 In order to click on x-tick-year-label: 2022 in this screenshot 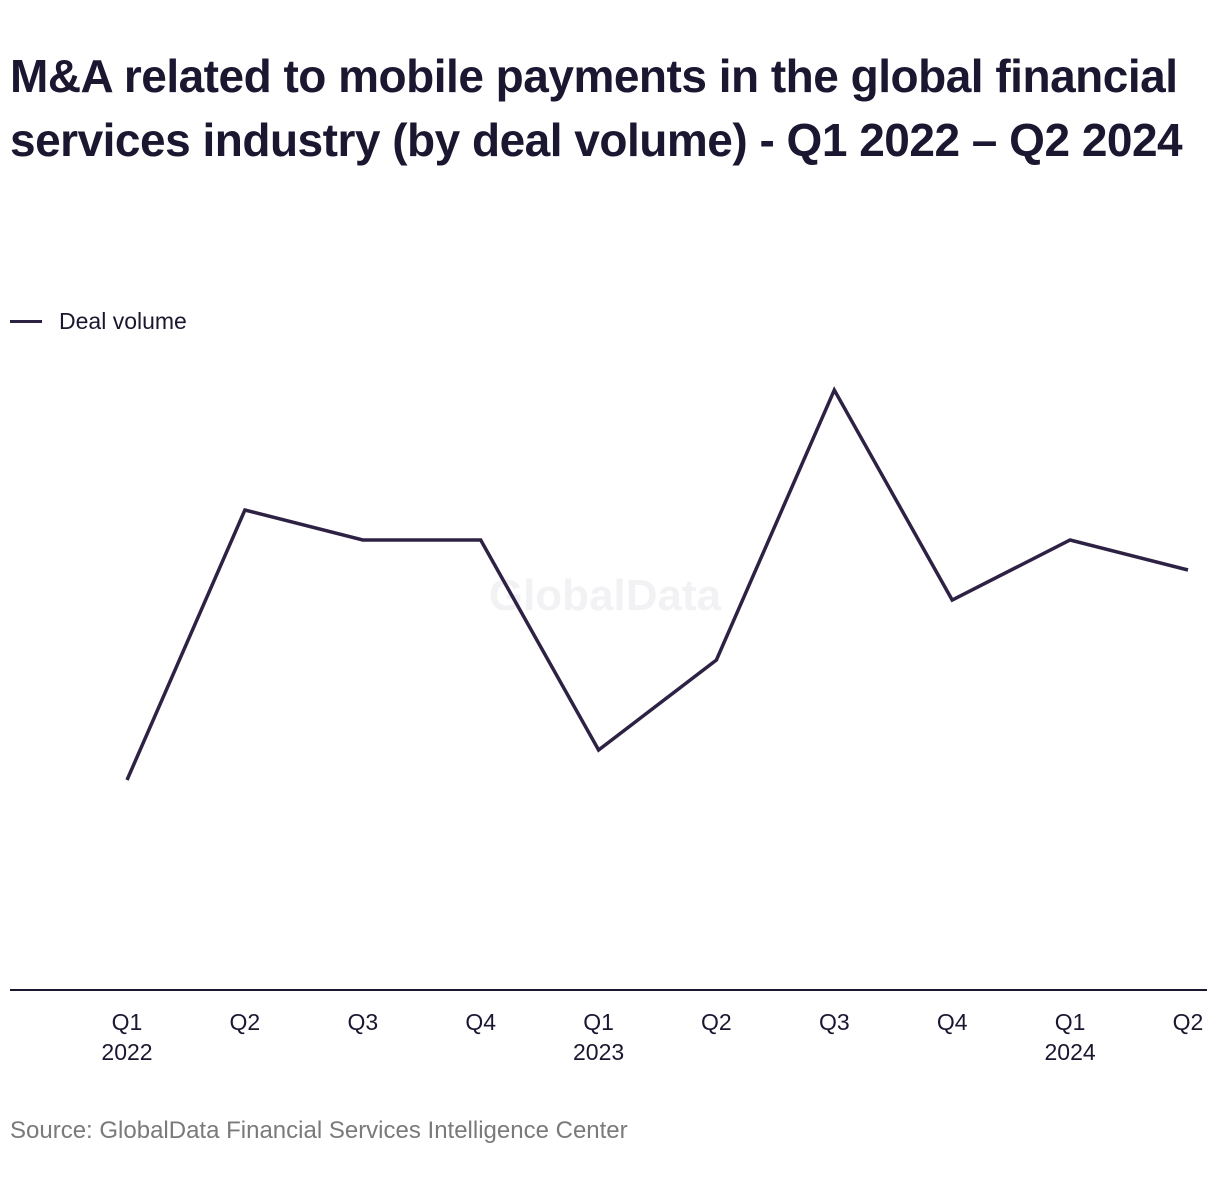, I will do `click(126, 1052)`.